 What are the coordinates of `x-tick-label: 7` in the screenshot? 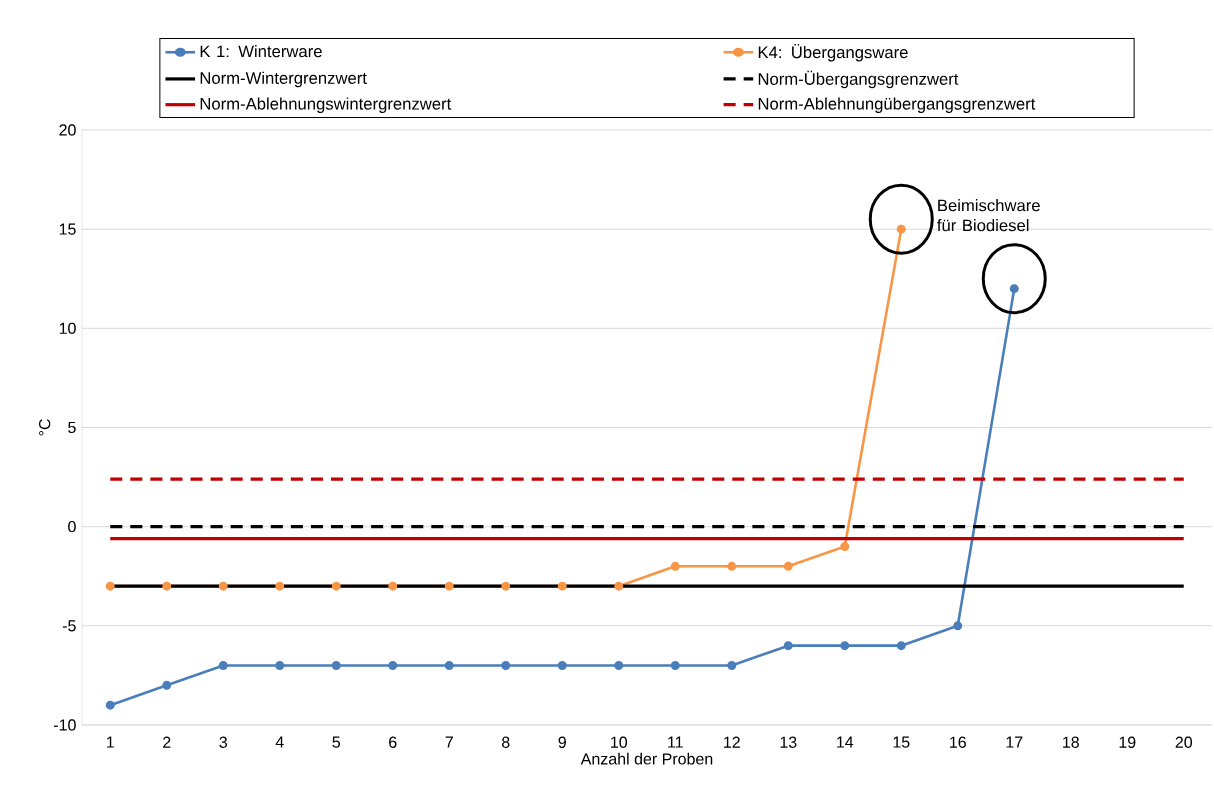 It's located at (449, 742).